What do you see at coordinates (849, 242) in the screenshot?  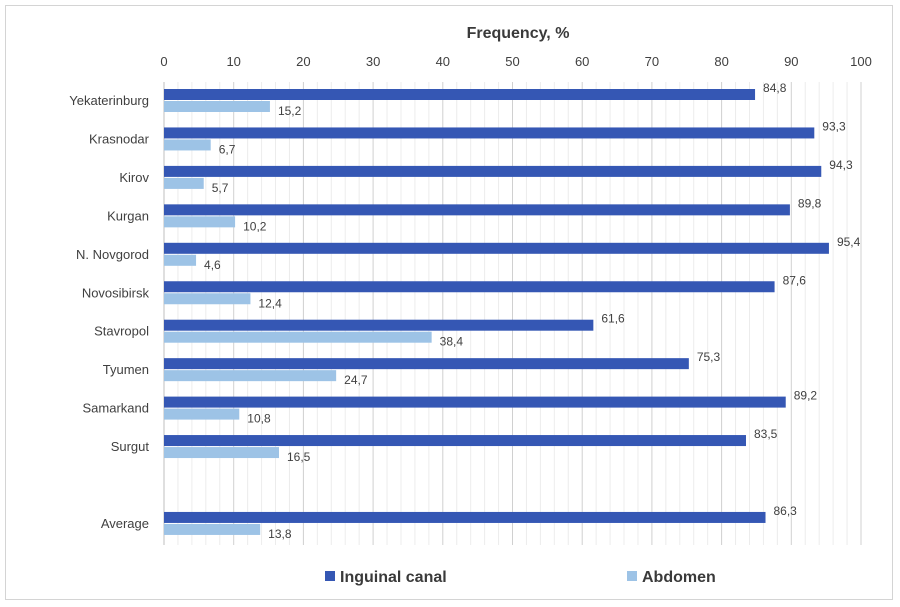 I see `data-label-inguinal-canal: 95,4` at bounding box center [849, 242].